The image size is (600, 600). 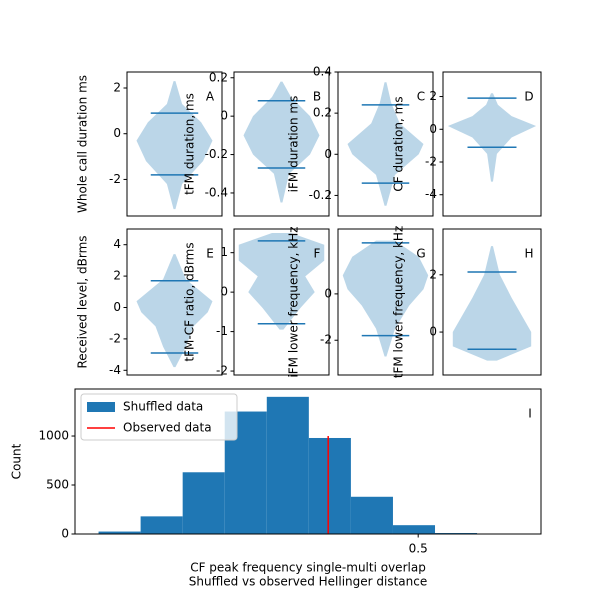 What do you see at coordinates (421, 97) in the screenshot?
I see `panel-letter: C` at bounding box center [421, 97].